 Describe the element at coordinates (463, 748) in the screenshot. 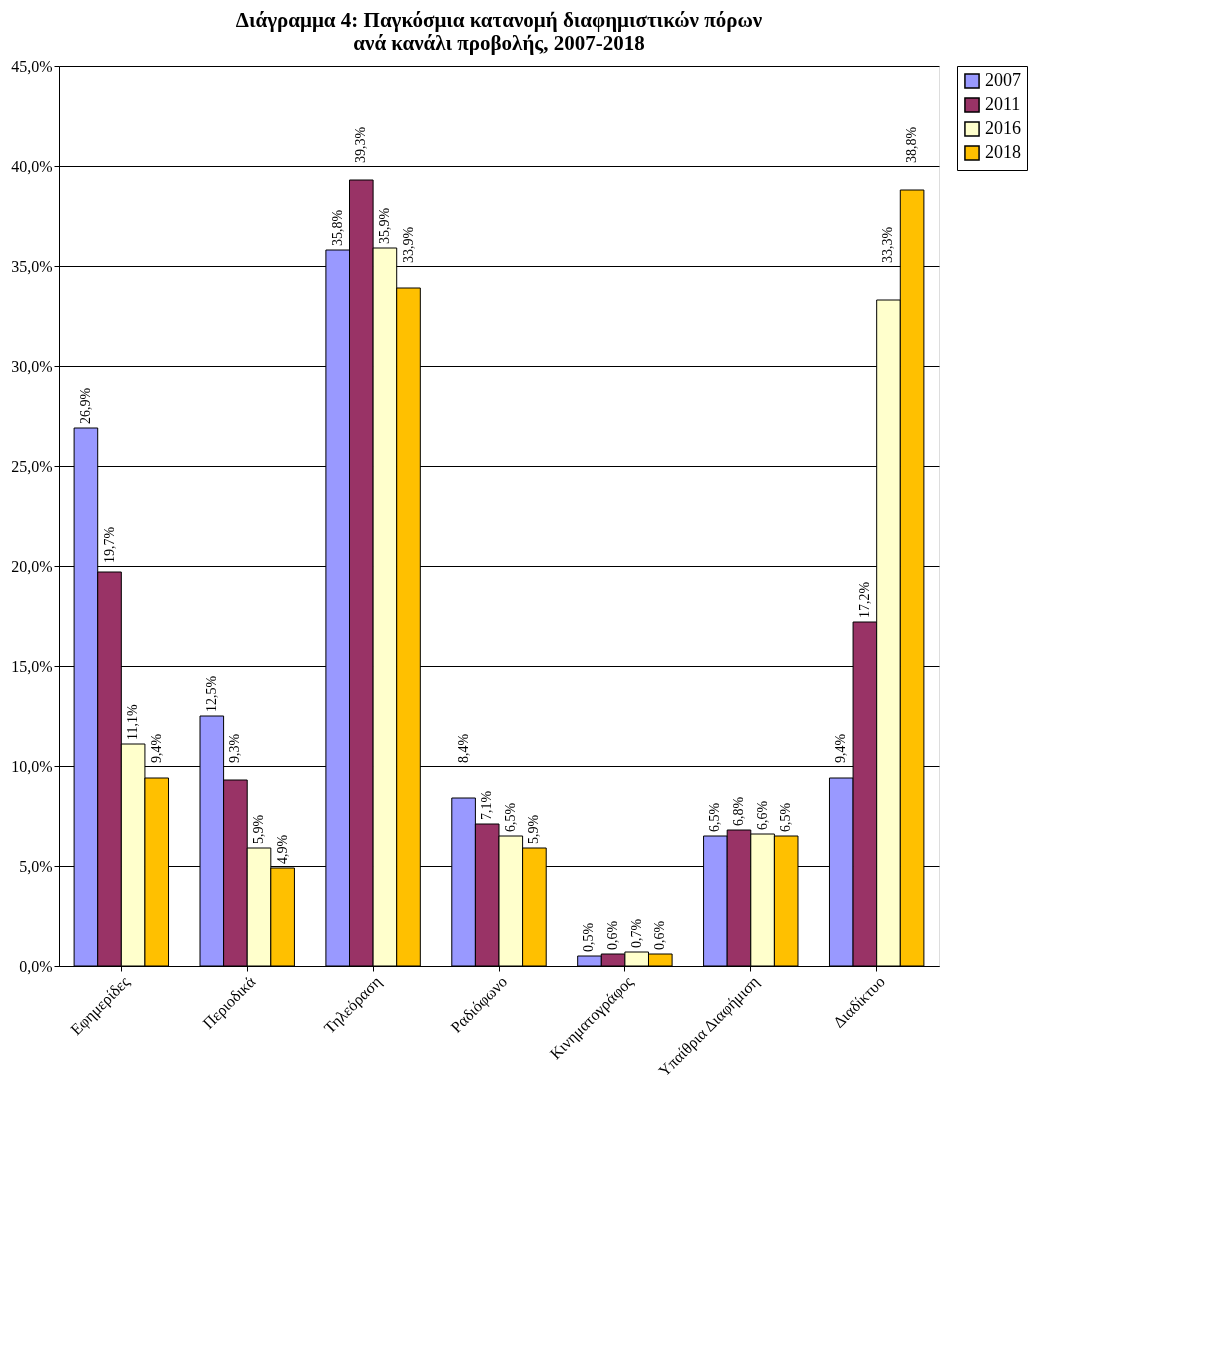

I see `data-label: 8,4%` at that location.